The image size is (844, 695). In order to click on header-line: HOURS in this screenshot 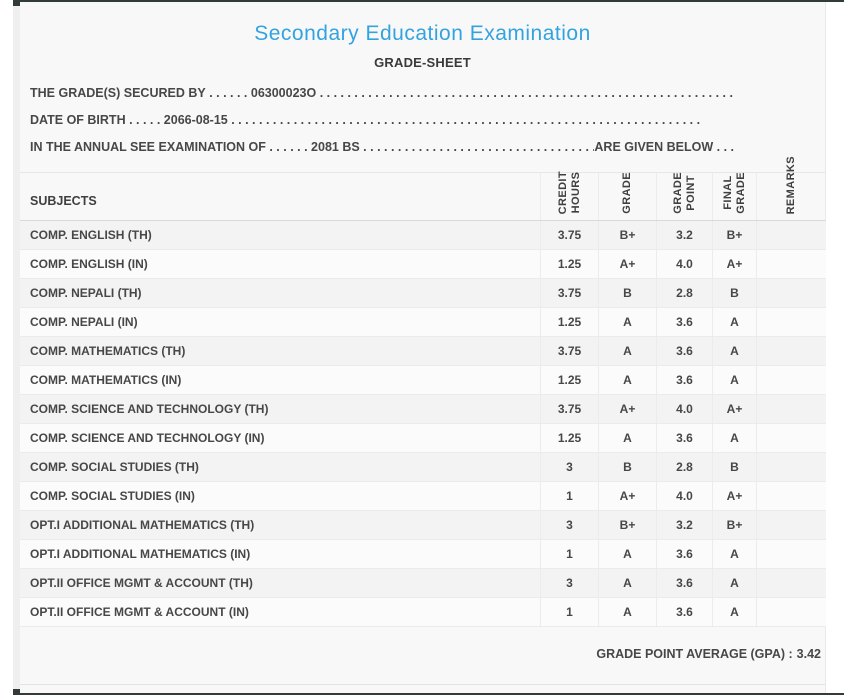, I will do `click(575, 192)`.